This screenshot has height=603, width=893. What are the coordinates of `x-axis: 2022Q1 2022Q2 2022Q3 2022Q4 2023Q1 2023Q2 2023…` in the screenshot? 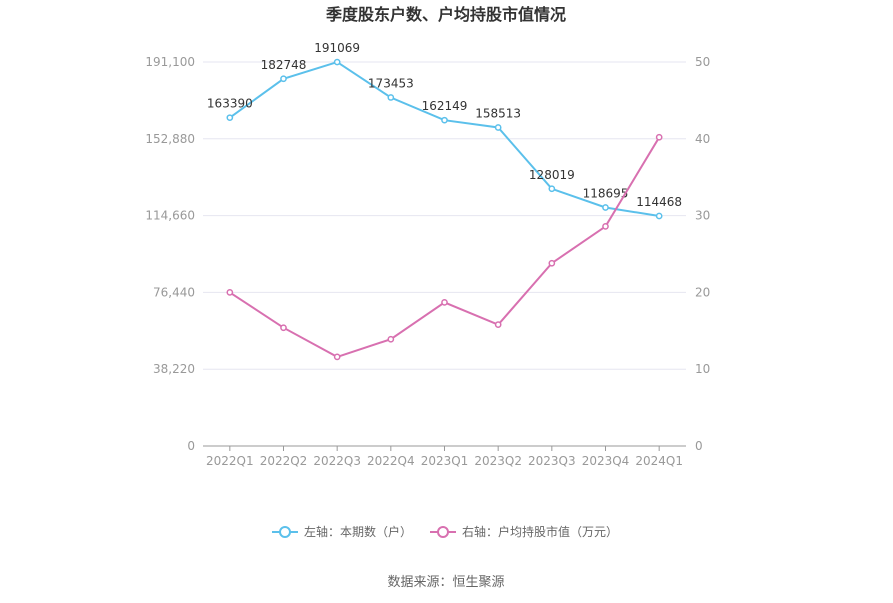 It's located at (444, 456).